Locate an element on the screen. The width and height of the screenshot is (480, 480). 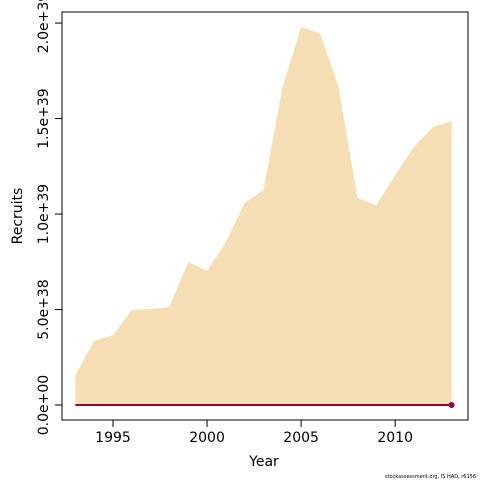
y-axis-label: Recruits is located at coordinates (18, 216).